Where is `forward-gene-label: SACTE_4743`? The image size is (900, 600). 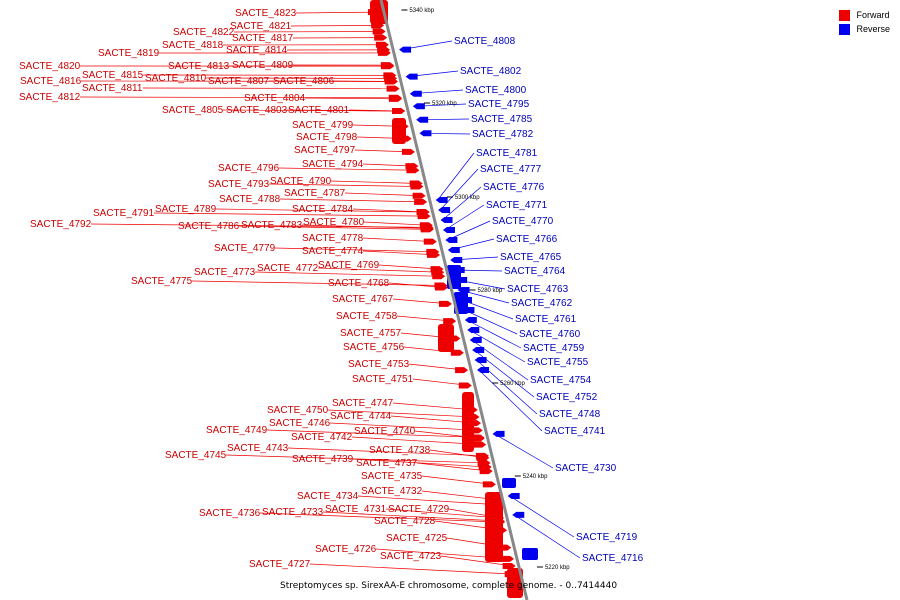
forward-gene-label: SACTE_4743 is located at coordinates (258, 448).